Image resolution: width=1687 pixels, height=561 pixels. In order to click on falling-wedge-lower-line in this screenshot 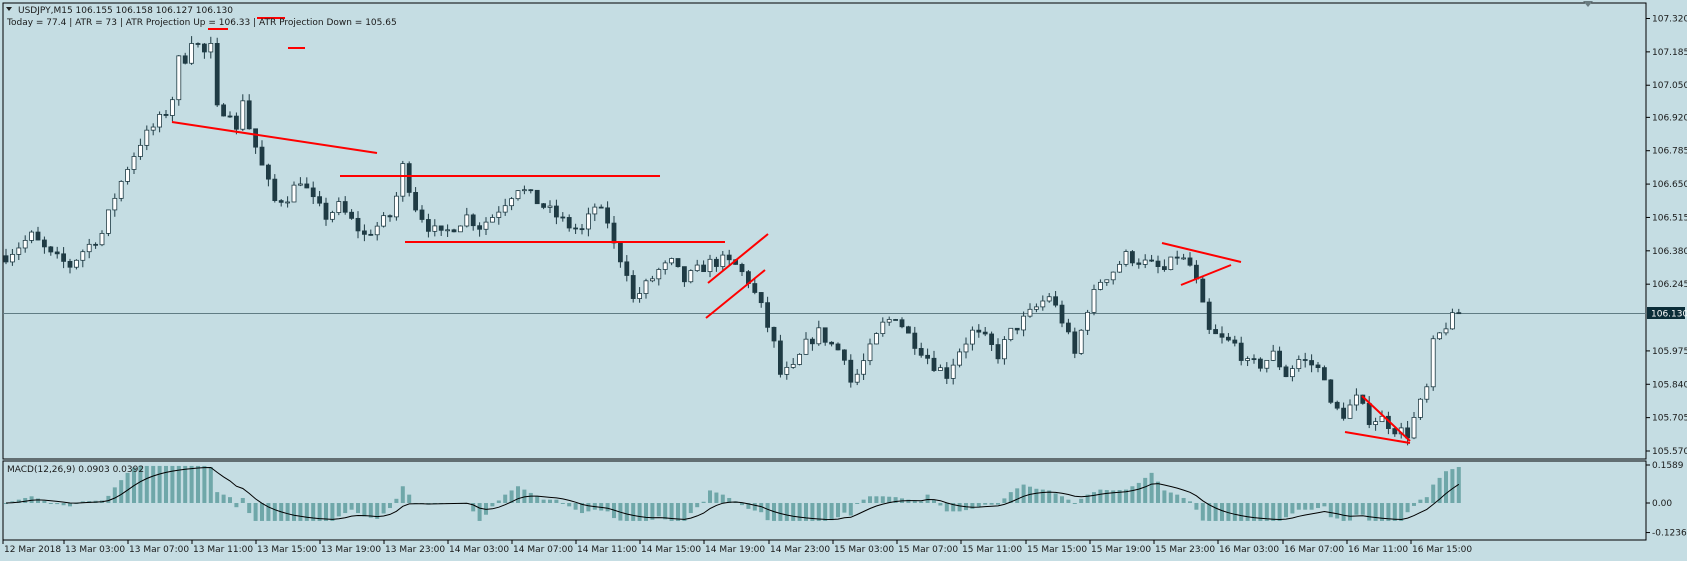, I will do `click(1377, 437)`.